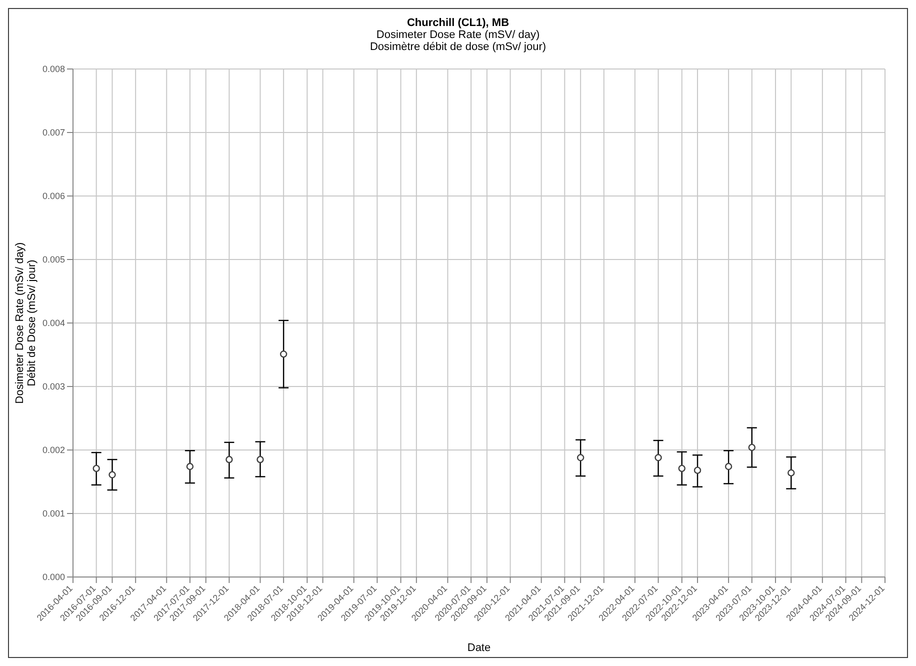  I want to click on y-tick-label: 0.001, so click(53, 513).